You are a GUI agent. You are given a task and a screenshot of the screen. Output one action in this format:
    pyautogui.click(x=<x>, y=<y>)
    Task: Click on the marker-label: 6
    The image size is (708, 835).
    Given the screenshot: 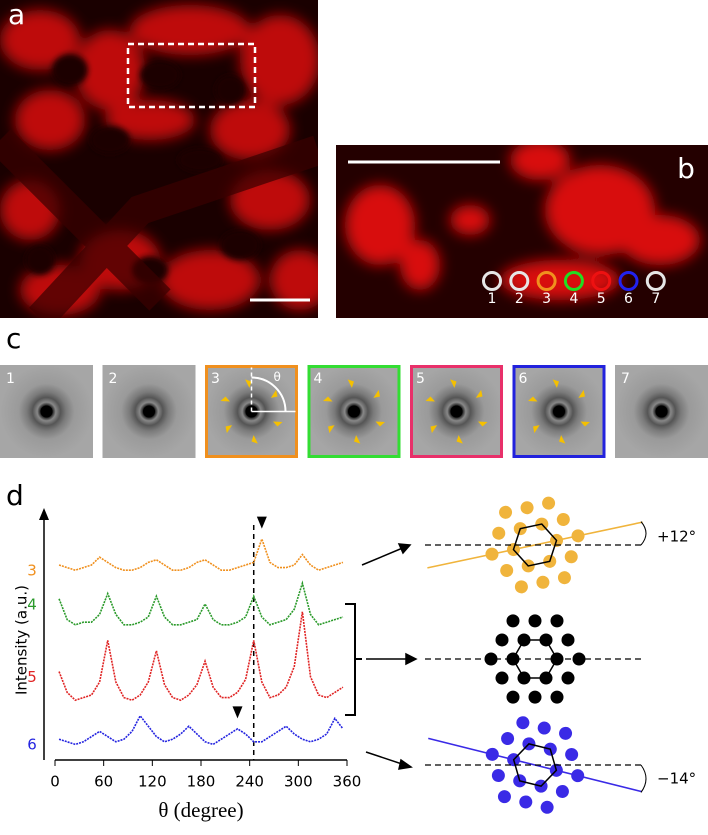 What is the action you would take?
    pyautogui.click(x=628, y=299)
    